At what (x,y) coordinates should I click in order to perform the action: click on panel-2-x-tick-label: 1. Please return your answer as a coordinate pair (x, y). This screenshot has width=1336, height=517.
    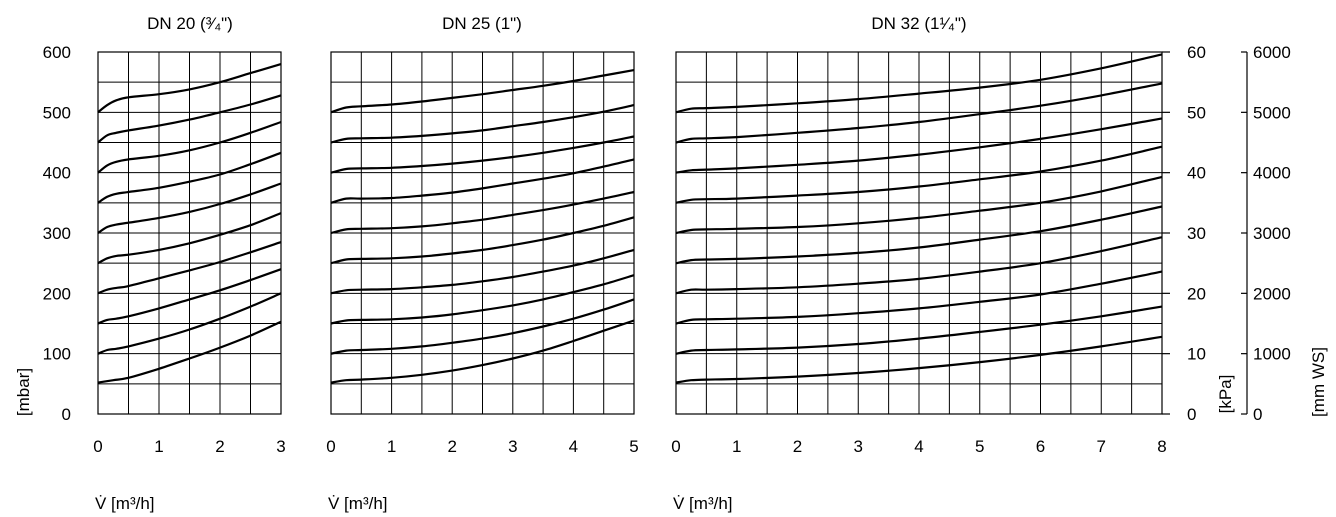
    Looking at the image, I should click on (391, 446).